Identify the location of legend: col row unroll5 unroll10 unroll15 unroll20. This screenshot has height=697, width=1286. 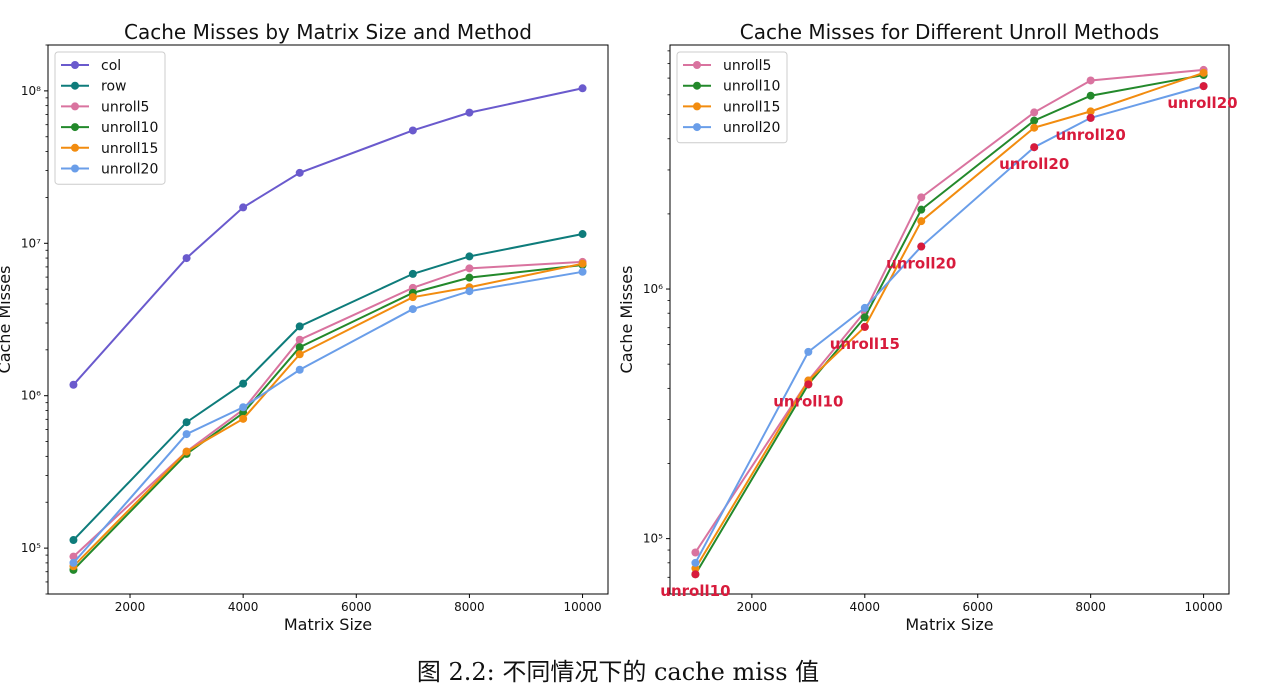
(110, 118).